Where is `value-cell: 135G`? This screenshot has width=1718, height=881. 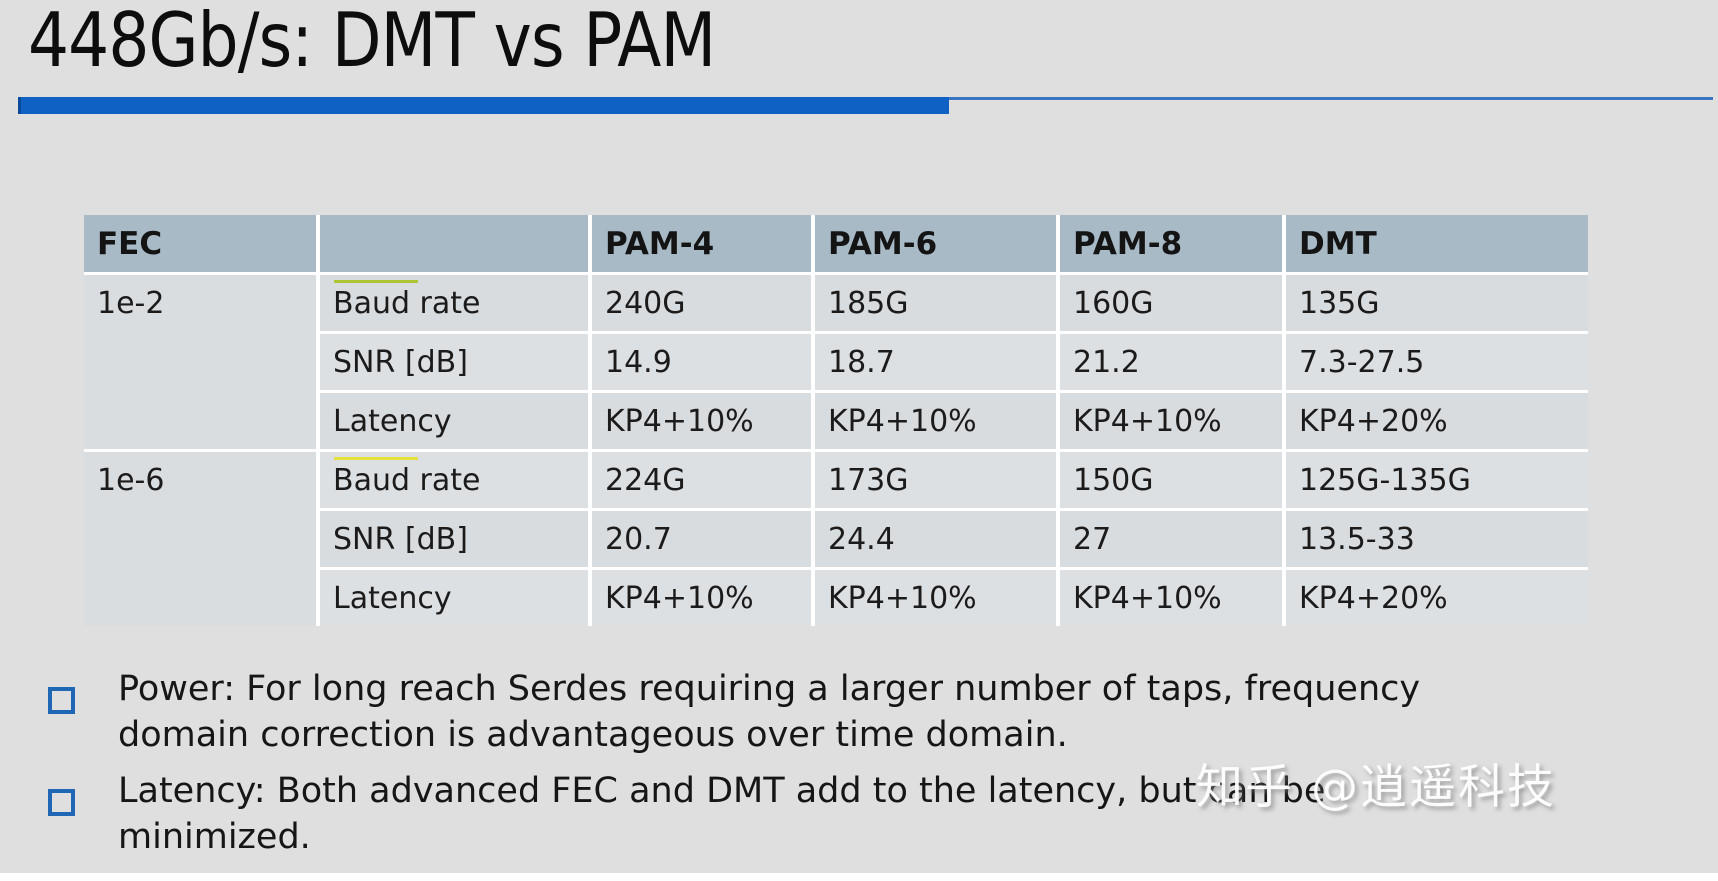
value-cell: 135G is located at coordinates (1437, 303).